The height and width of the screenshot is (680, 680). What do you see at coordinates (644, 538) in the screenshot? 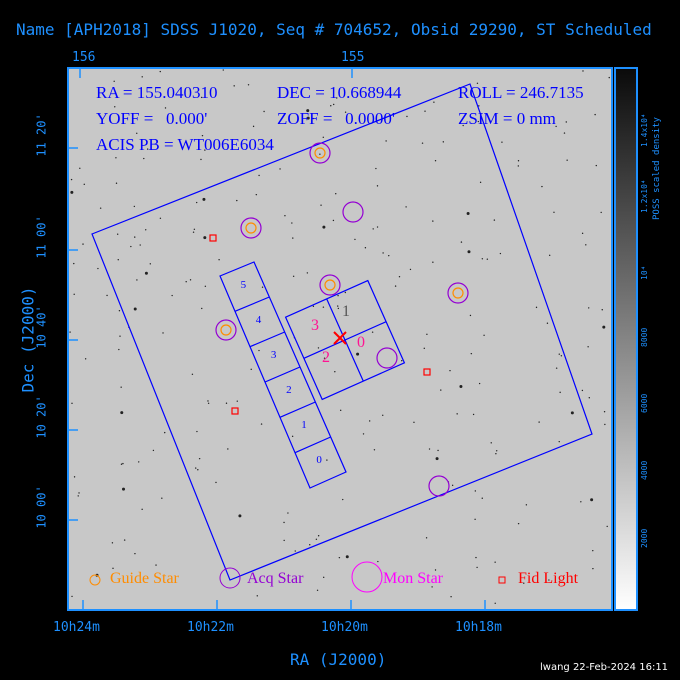
I see `colorbar-tick: 2000` at bounding box center [644, 538].